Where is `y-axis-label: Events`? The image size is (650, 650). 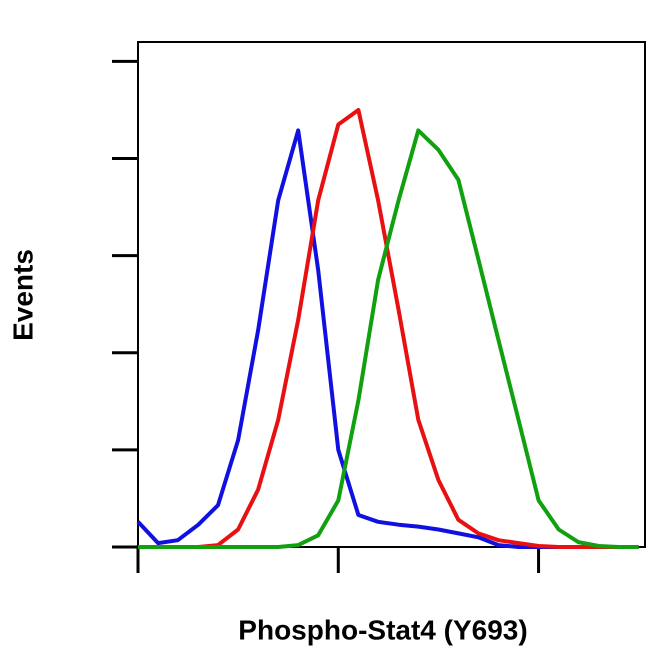
y-axis-label: Events is located at coordinates (22, 295).